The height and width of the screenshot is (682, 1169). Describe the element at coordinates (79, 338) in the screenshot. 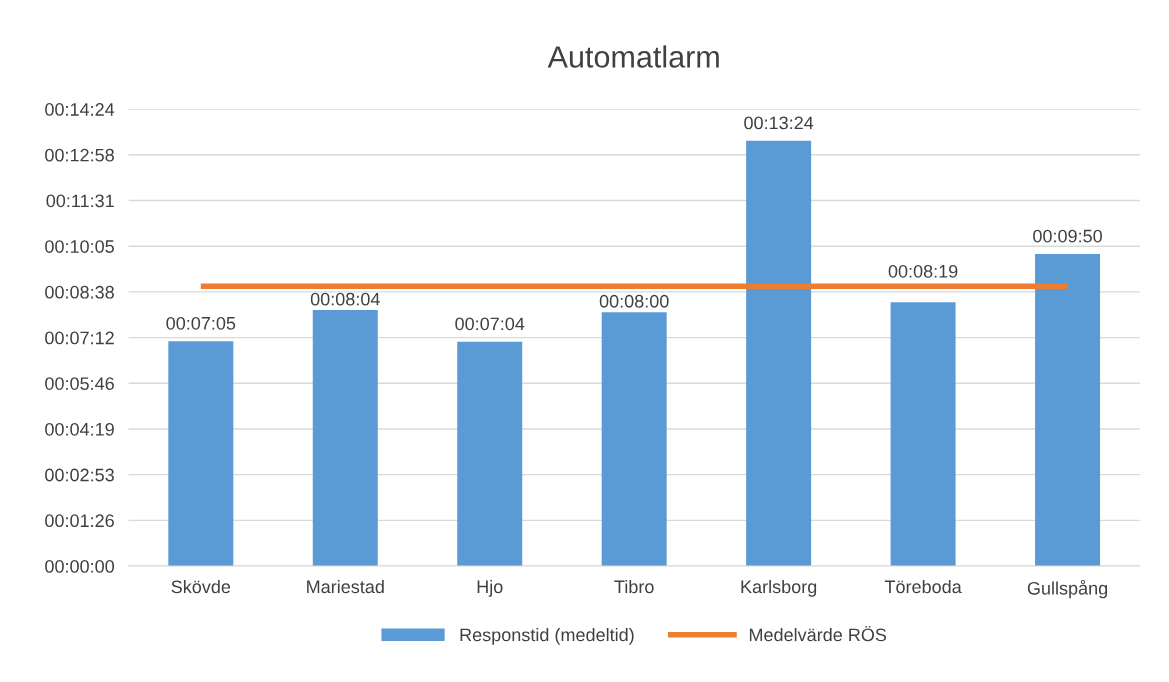

I see `y-tick-label: 00:07:12` at that location.